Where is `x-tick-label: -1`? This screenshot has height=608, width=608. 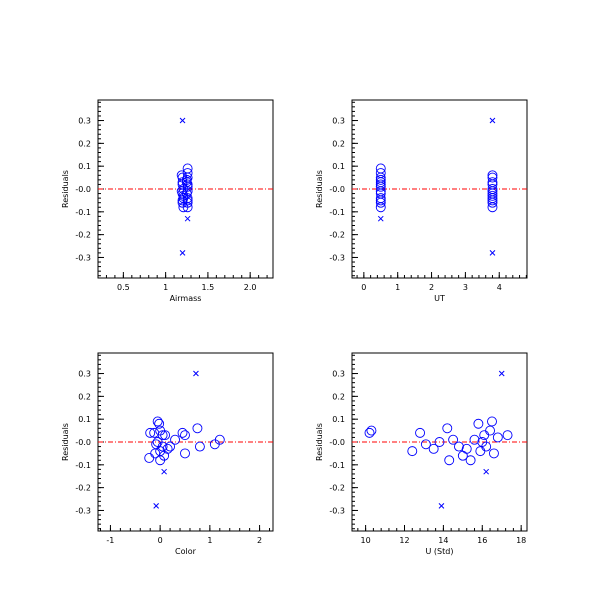 x-tick-label: -1 is located at coordinates (110, 540).